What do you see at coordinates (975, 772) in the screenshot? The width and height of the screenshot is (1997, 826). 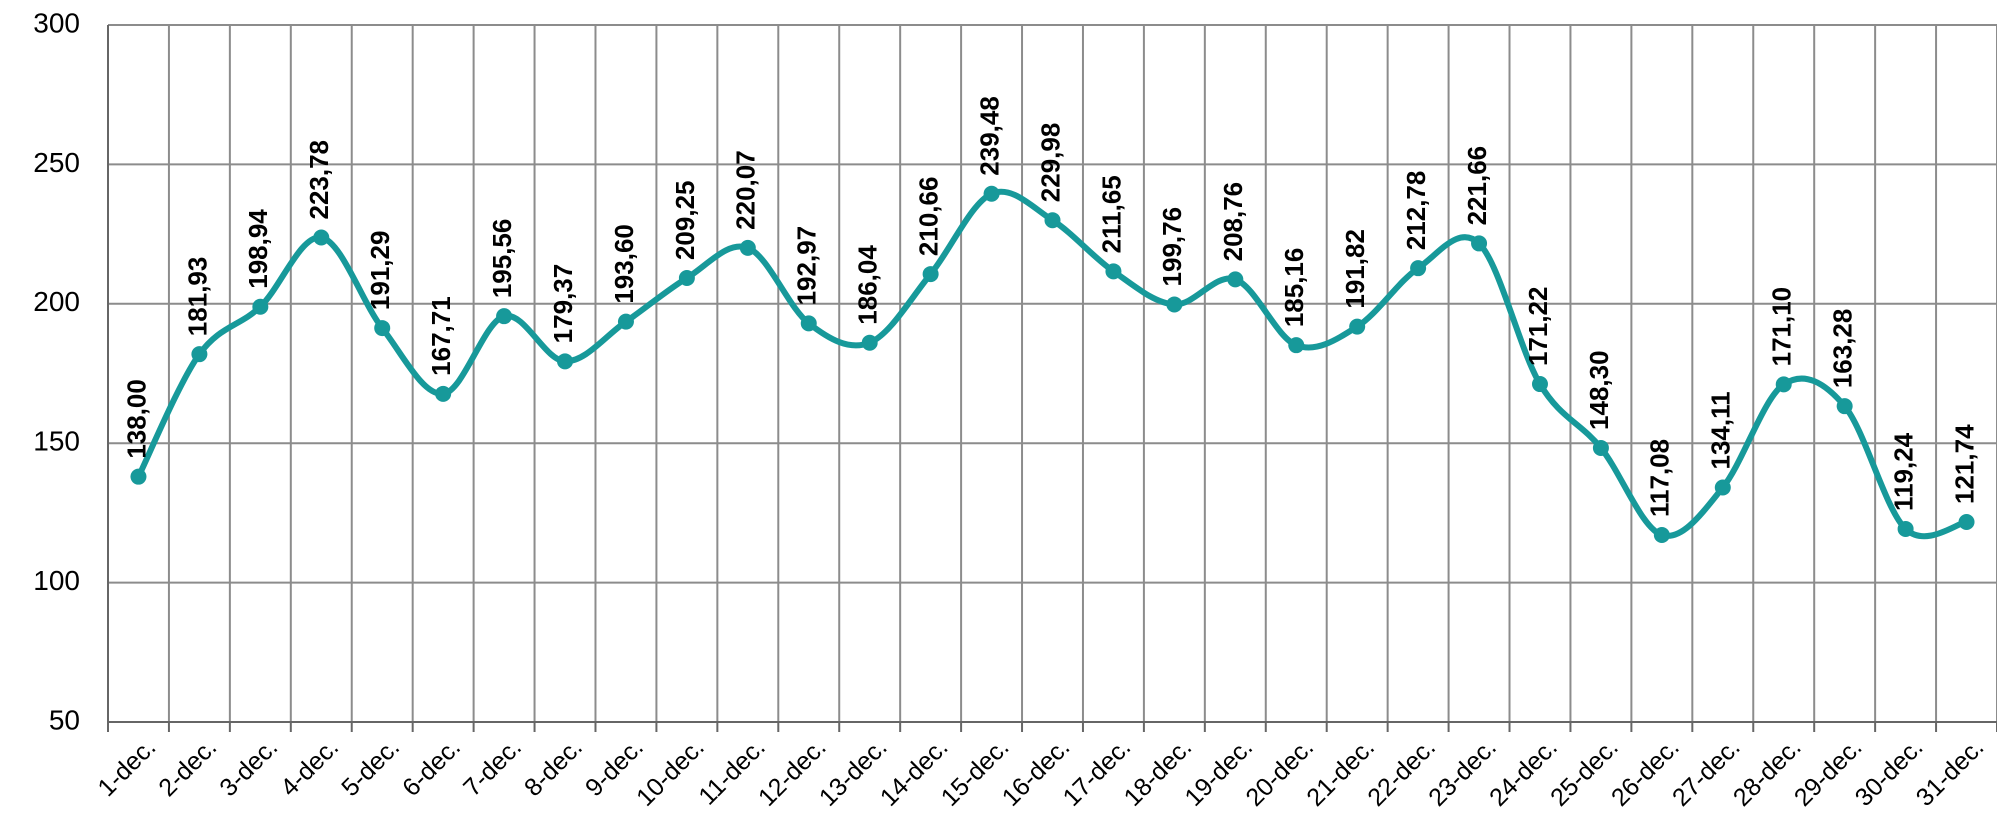 I see `x-tick-label: 15-dec.` at bounding box center [975, 772].